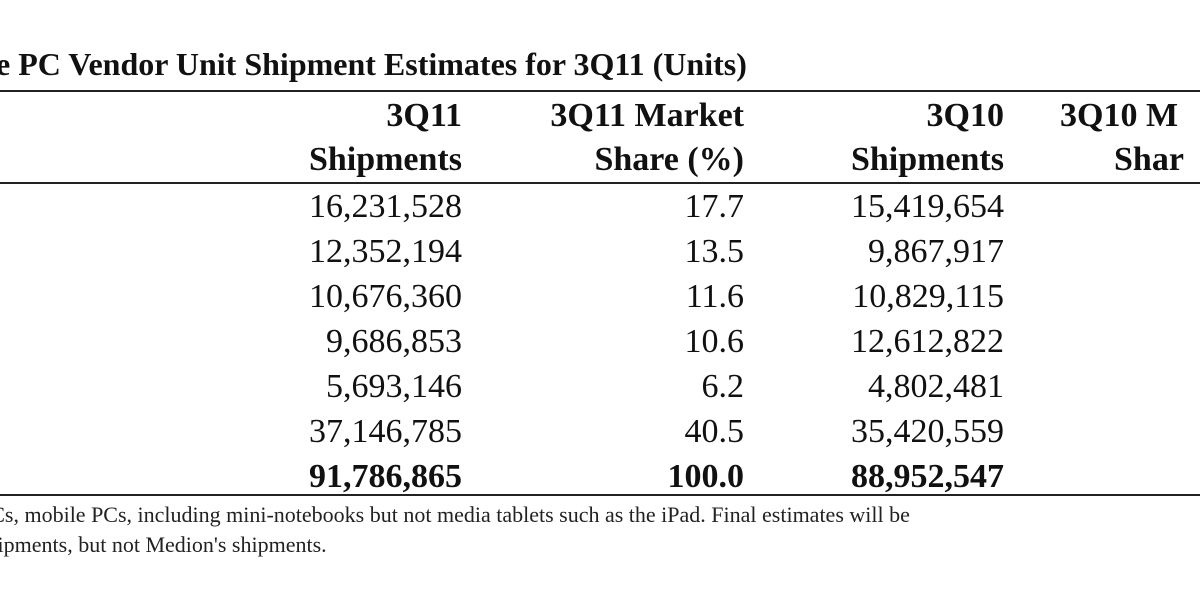  What do you see at coordinates (600, 495) in the screenshot?
I see `table-bottom-rule` at bounding box center [600, 495].